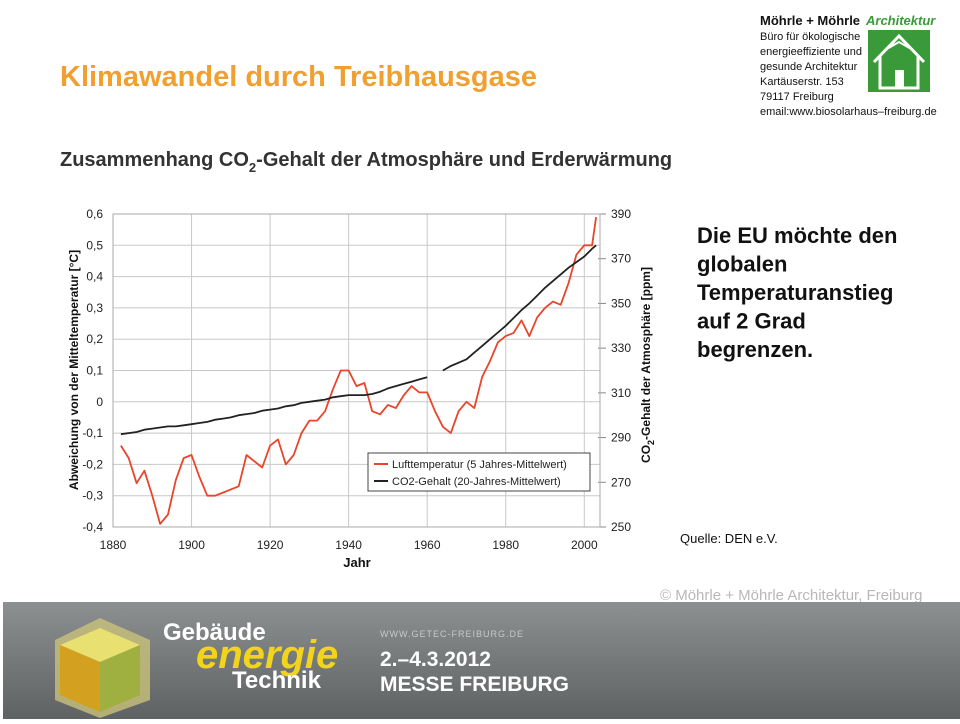 This screenshot has width=960, height=724. What do you see at coordinates (651, 442) in the screenshot?
I see `y2-axis-label-sub: 2` at bounding box center [651, 442].